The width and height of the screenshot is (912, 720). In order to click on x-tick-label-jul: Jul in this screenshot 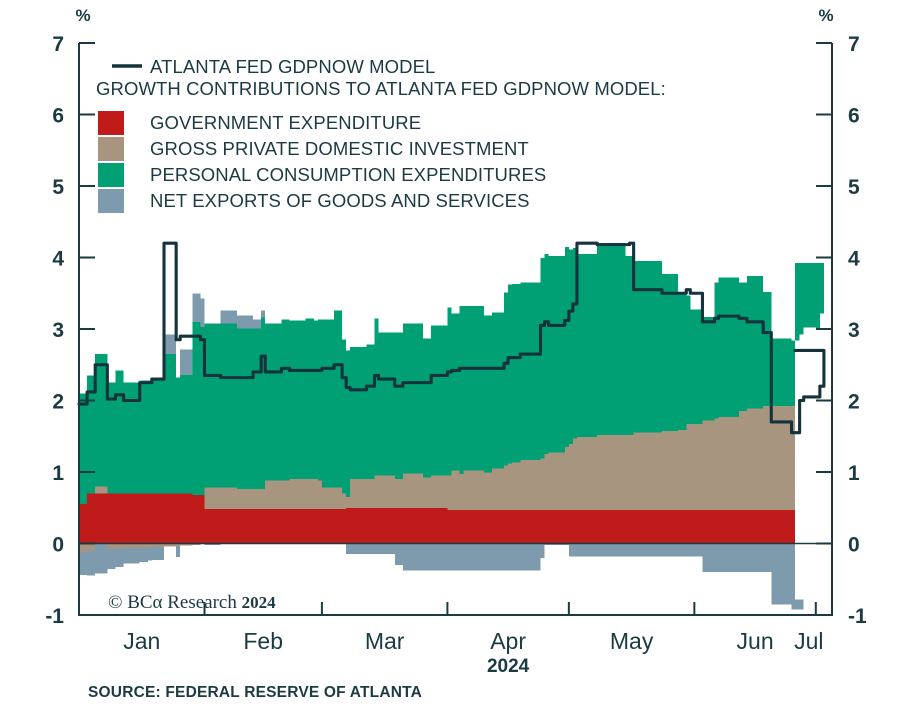, I will do `click(808, 641)`.